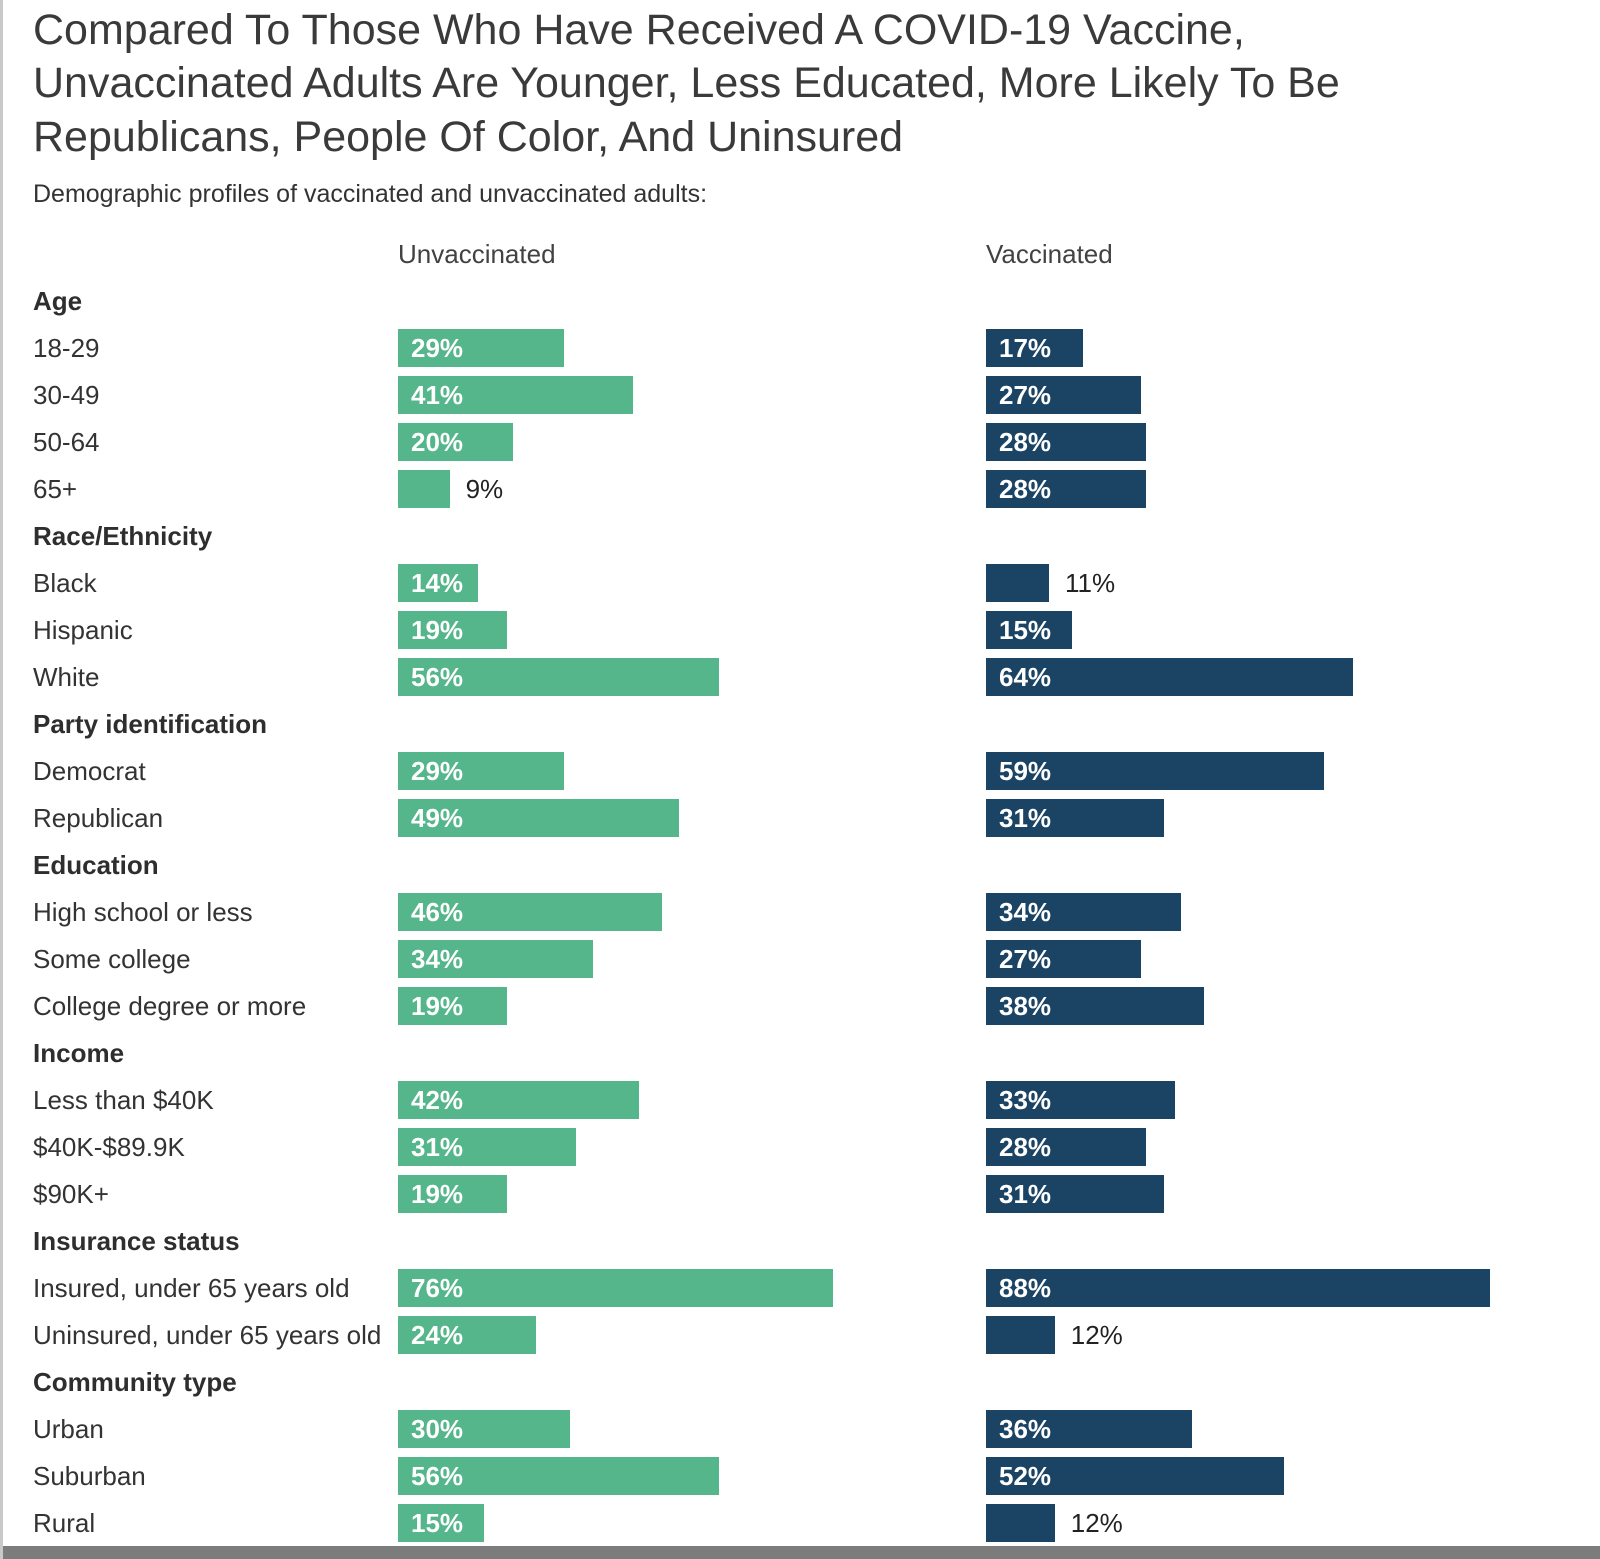  What do you see at coordinates (692, 630) in the screenshot?
I see `unvaccinated-bar-track: 19%` at bounding box center [692, 630].